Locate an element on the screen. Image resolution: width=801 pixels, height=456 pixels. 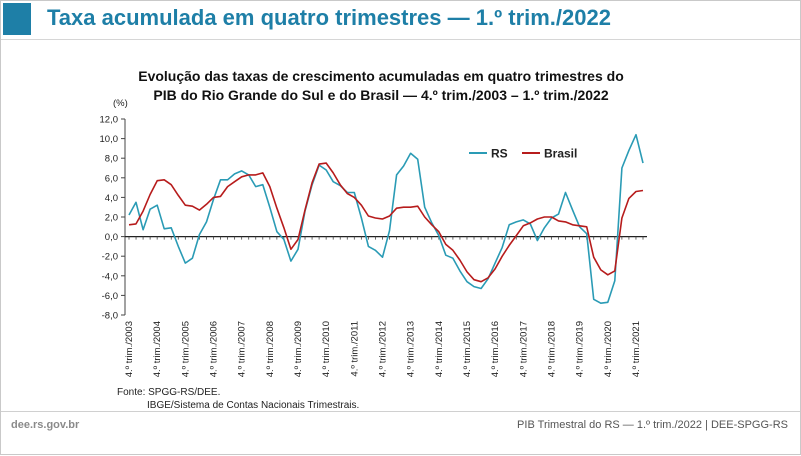
title-divider is located at coordinates (400, 39).